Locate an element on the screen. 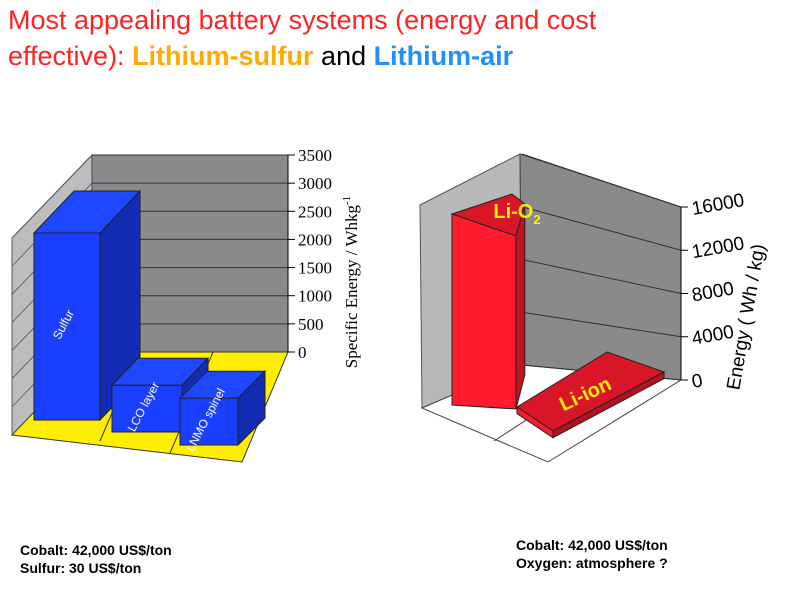  right-note-line-1: Cobalt: 42,000 US$/ton is located at coordinates (592, 545).